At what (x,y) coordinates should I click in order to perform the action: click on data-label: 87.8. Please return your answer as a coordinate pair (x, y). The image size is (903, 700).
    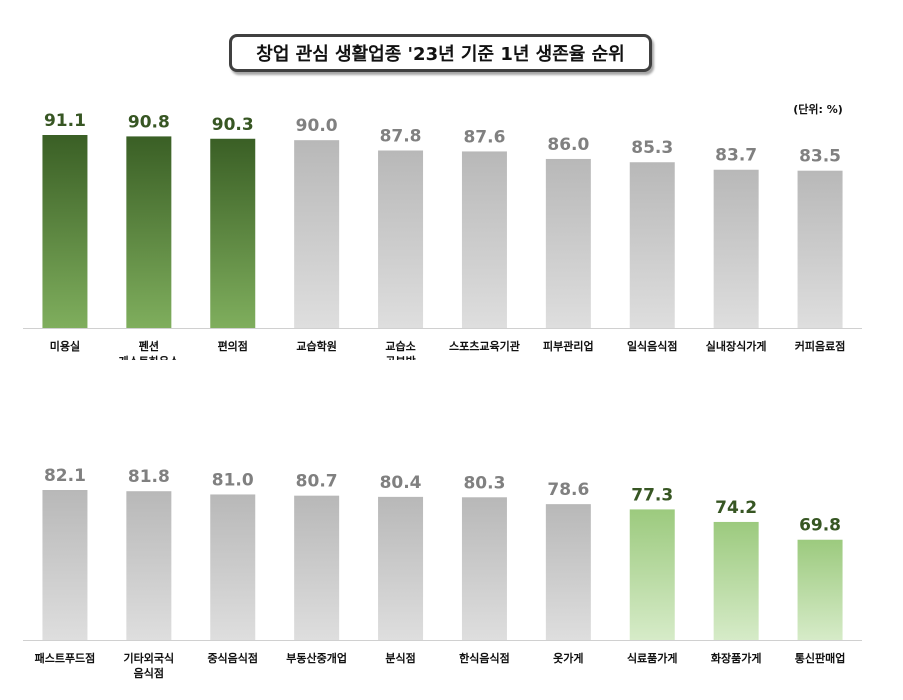
    Looking at the image, I should click on (401, 136).